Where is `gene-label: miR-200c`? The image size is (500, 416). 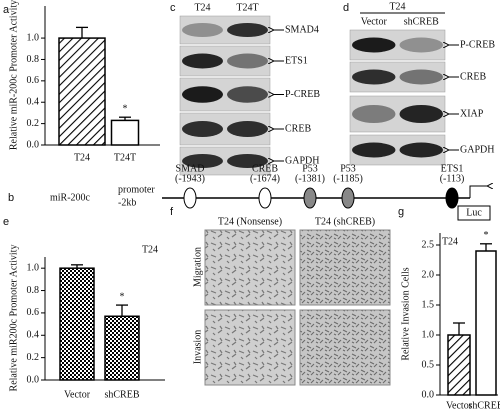
gene-label: miR-200c is located at coordinates (70, 197).